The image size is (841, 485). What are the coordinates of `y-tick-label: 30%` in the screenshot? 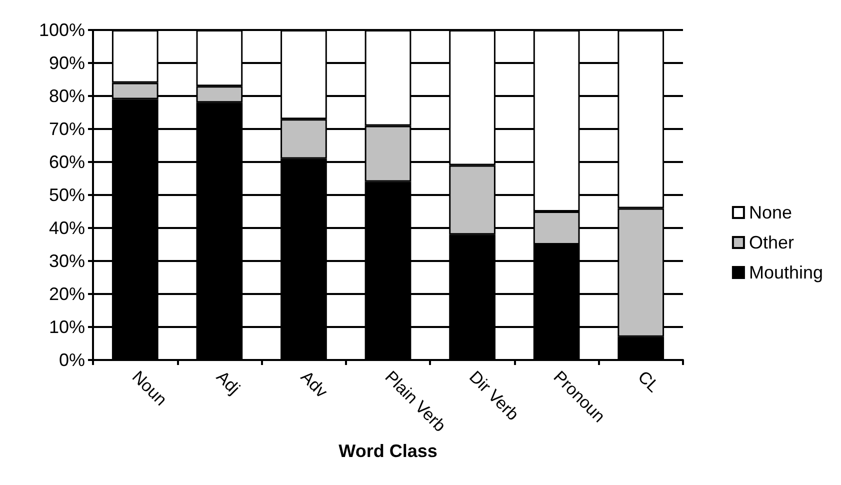 It's located at (66, 261).